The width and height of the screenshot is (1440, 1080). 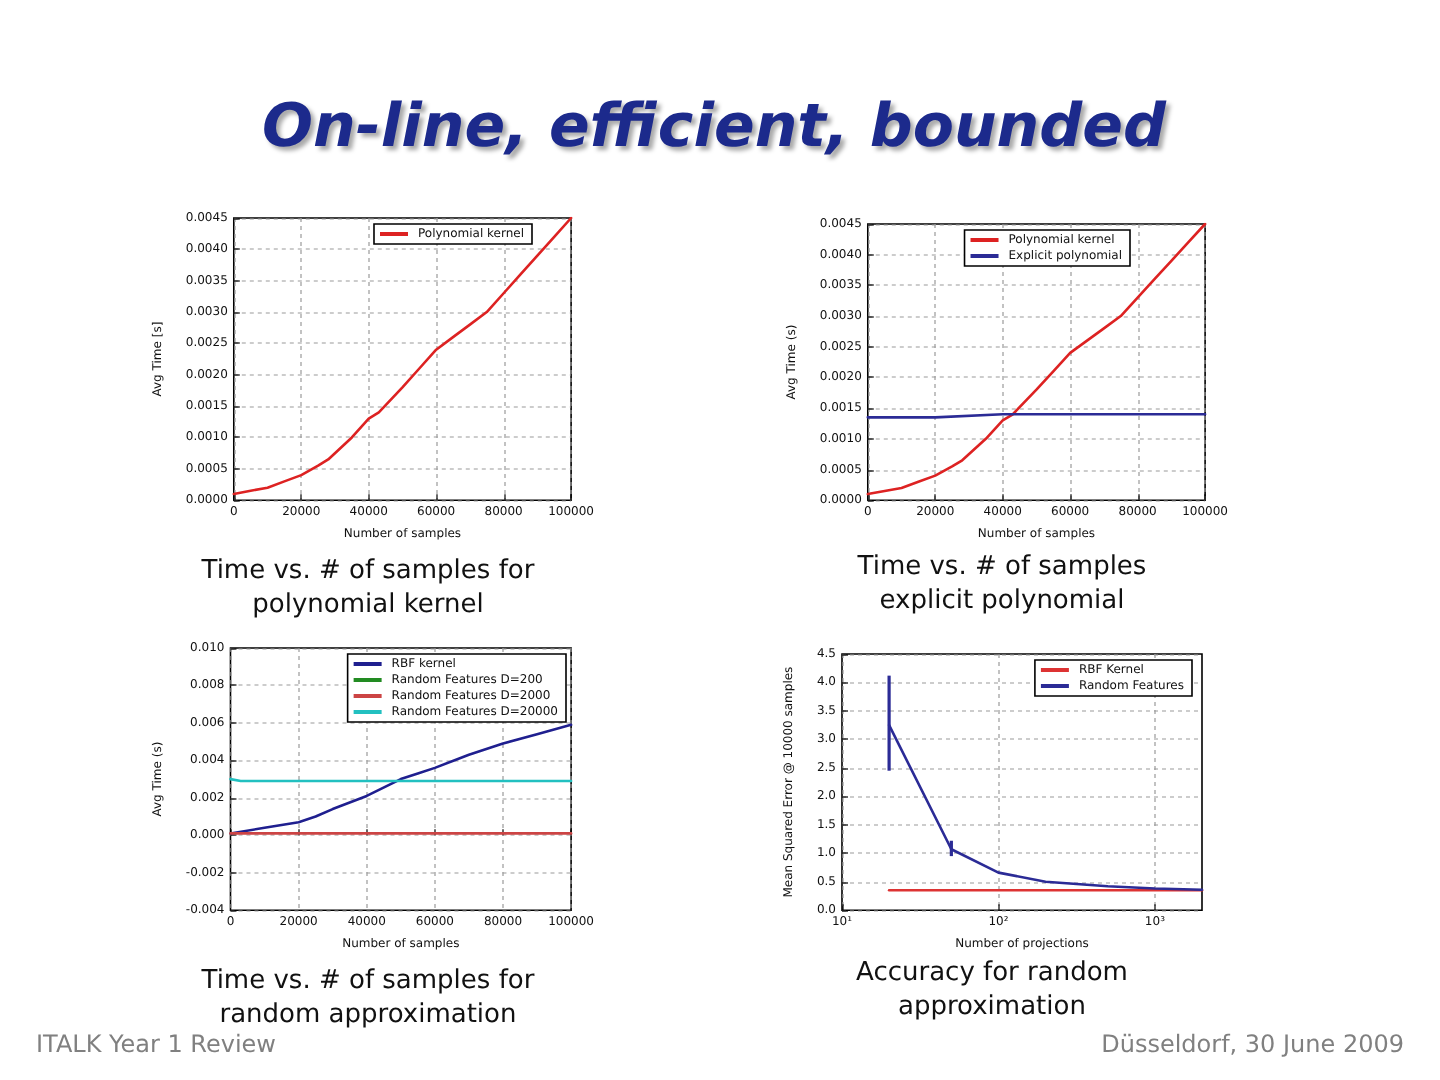 What do you see at coordinates (368, 998) in the screenshot?
I see `text: Time vs. # of samples for random approximation` at bounding box center [368, 998].